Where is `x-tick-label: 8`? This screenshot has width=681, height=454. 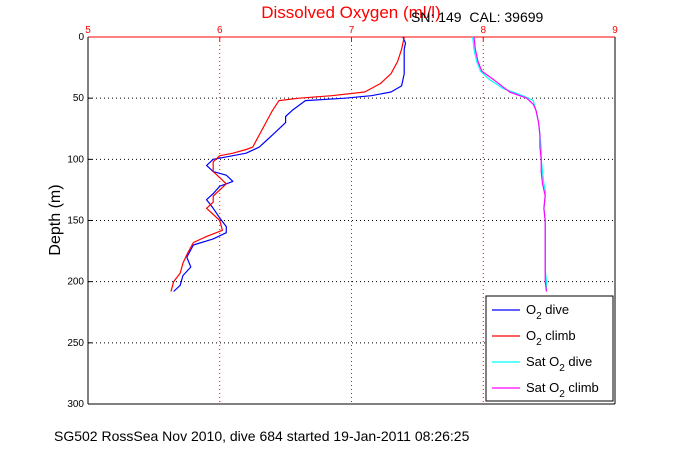 x-tick-label: 8 is located at coordinates (483, 30).